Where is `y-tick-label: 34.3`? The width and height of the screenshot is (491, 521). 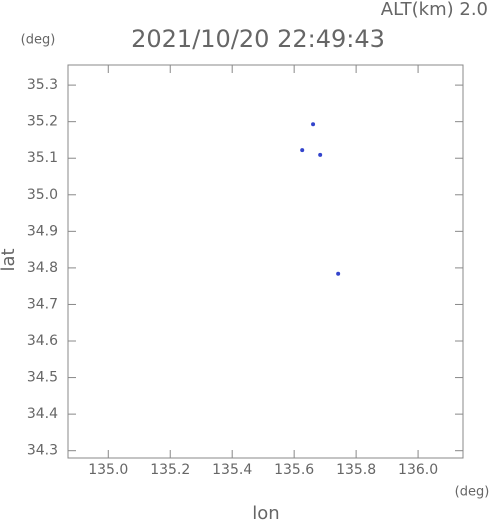
y-tick-label: 34.3 is located at coordinates (42, 451).